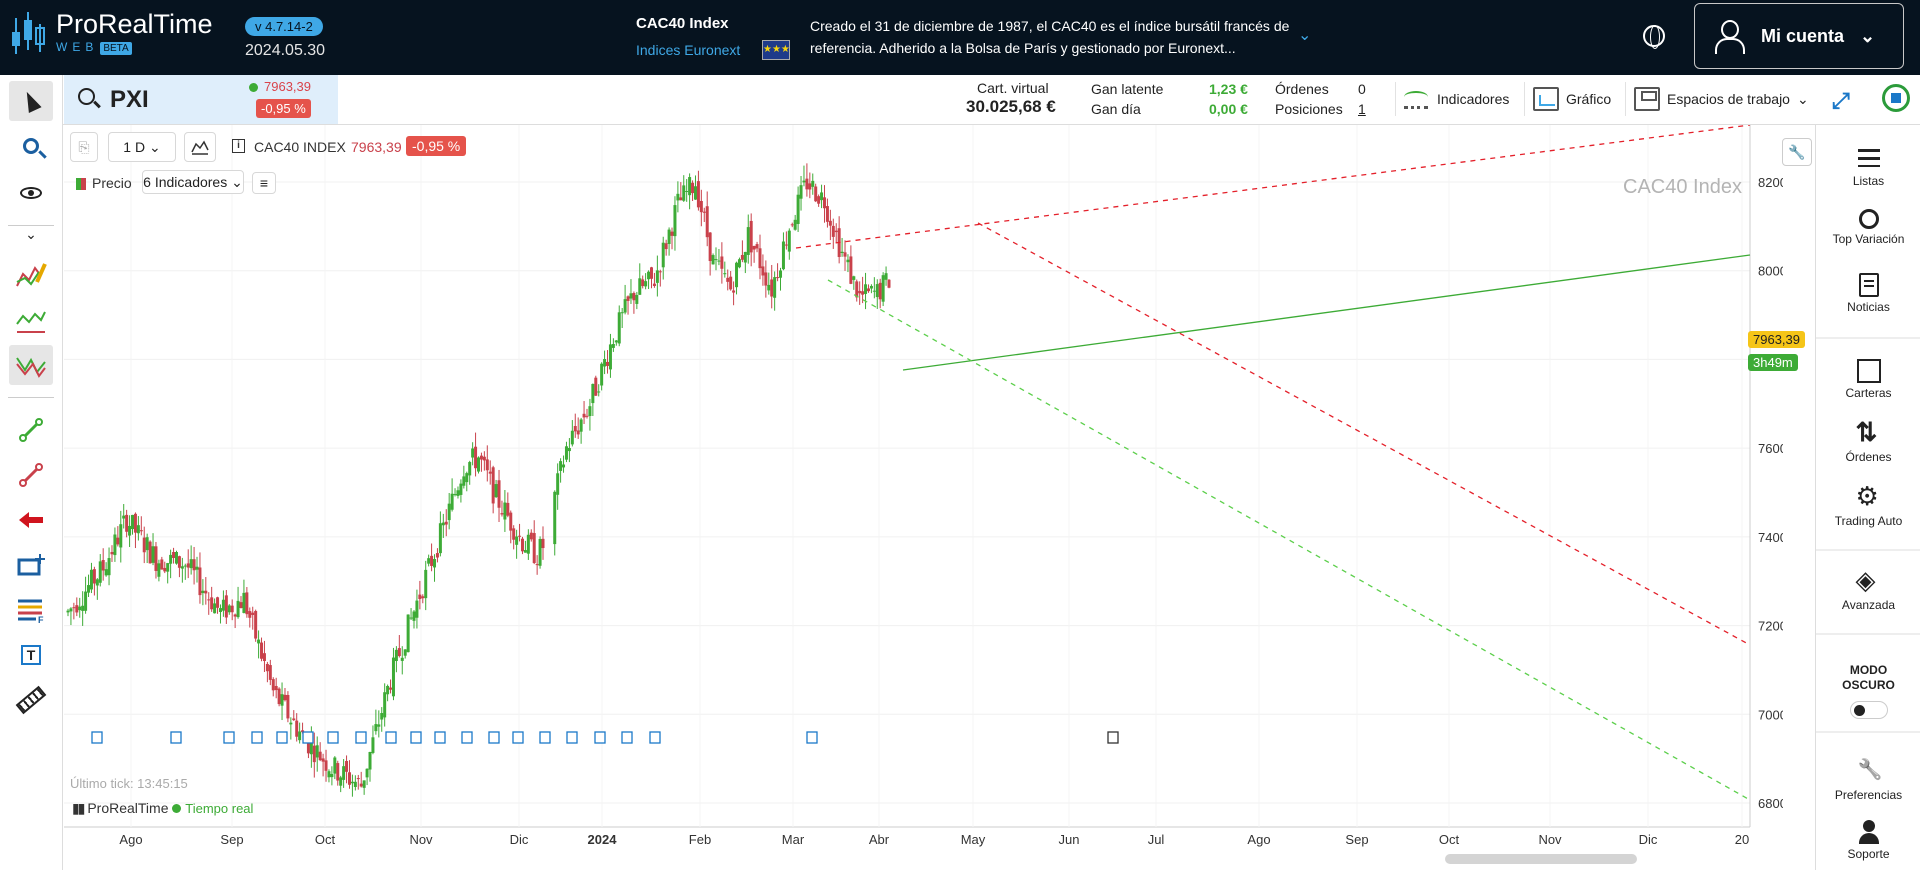 Image resolution: width=1920 pixels, height=870 pixels. What do you see at coordinates (31, 275) in the screenshot?
I see `pencil-tool` at bounding box center [31, 275].